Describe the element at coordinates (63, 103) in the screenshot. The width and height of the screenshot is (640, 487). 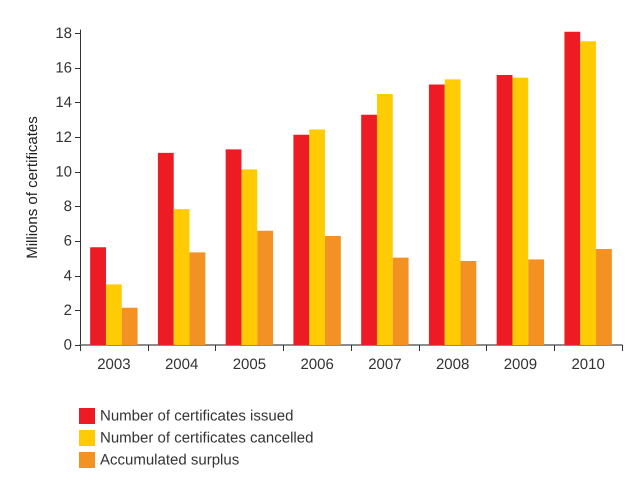
I see `y-tick-label: 14` at that location.